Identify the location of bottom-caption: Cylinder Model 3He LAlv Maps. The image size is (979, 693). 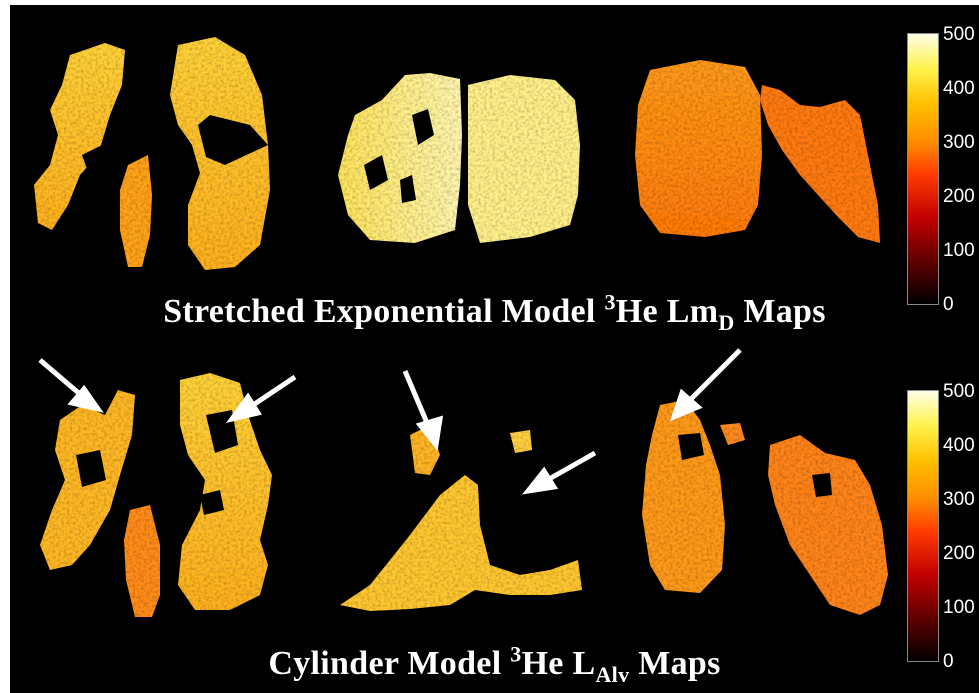
(494, 663).